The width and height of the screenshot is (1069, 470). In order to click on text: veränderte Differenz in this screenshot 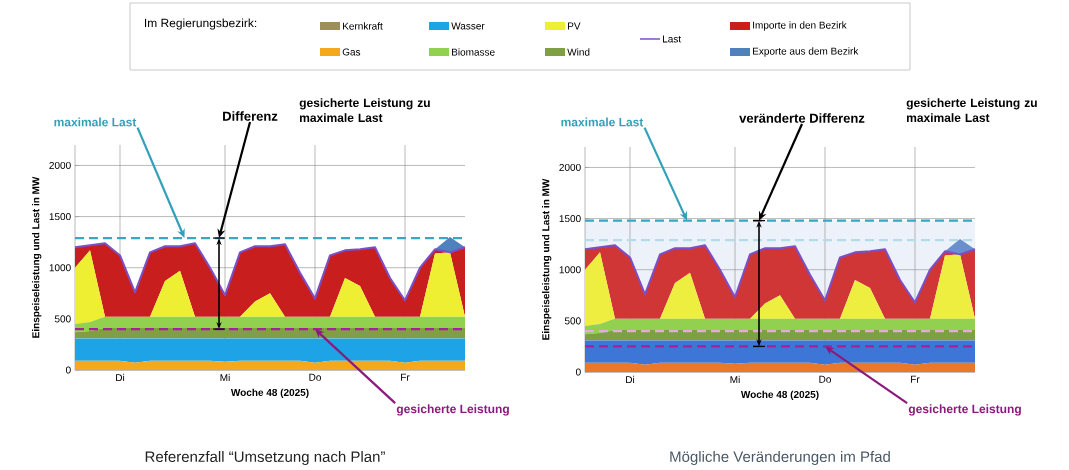, I will do `click(802, 118)`.